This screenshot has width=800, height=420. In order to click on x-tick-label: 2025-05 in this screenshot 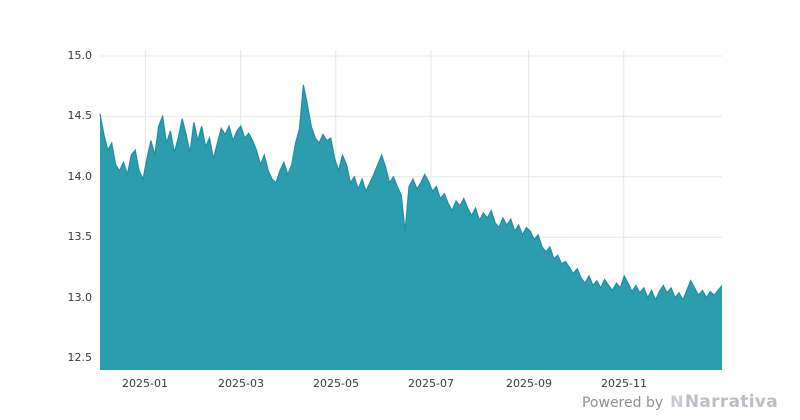, I will do `click(336, 383)`.